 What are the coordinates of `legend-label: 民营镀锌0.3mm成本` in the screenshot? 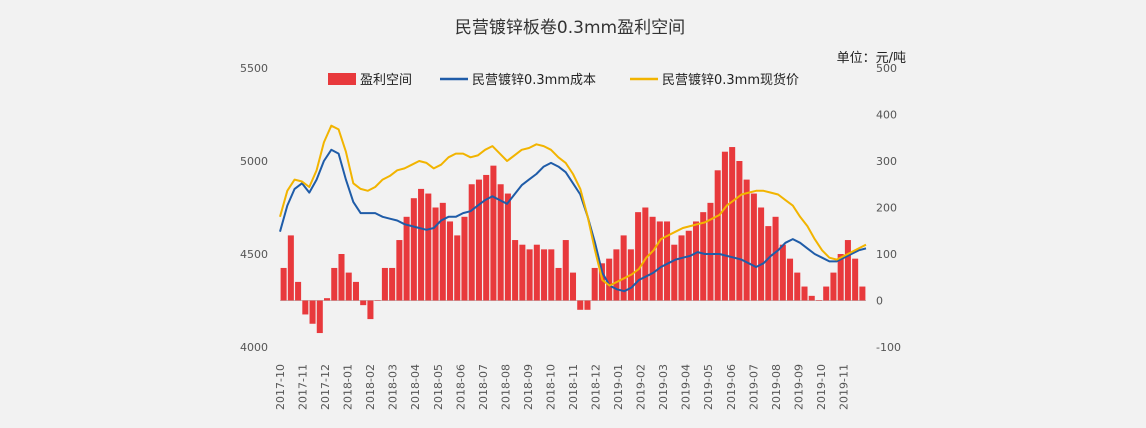 It's located at (534, 80).